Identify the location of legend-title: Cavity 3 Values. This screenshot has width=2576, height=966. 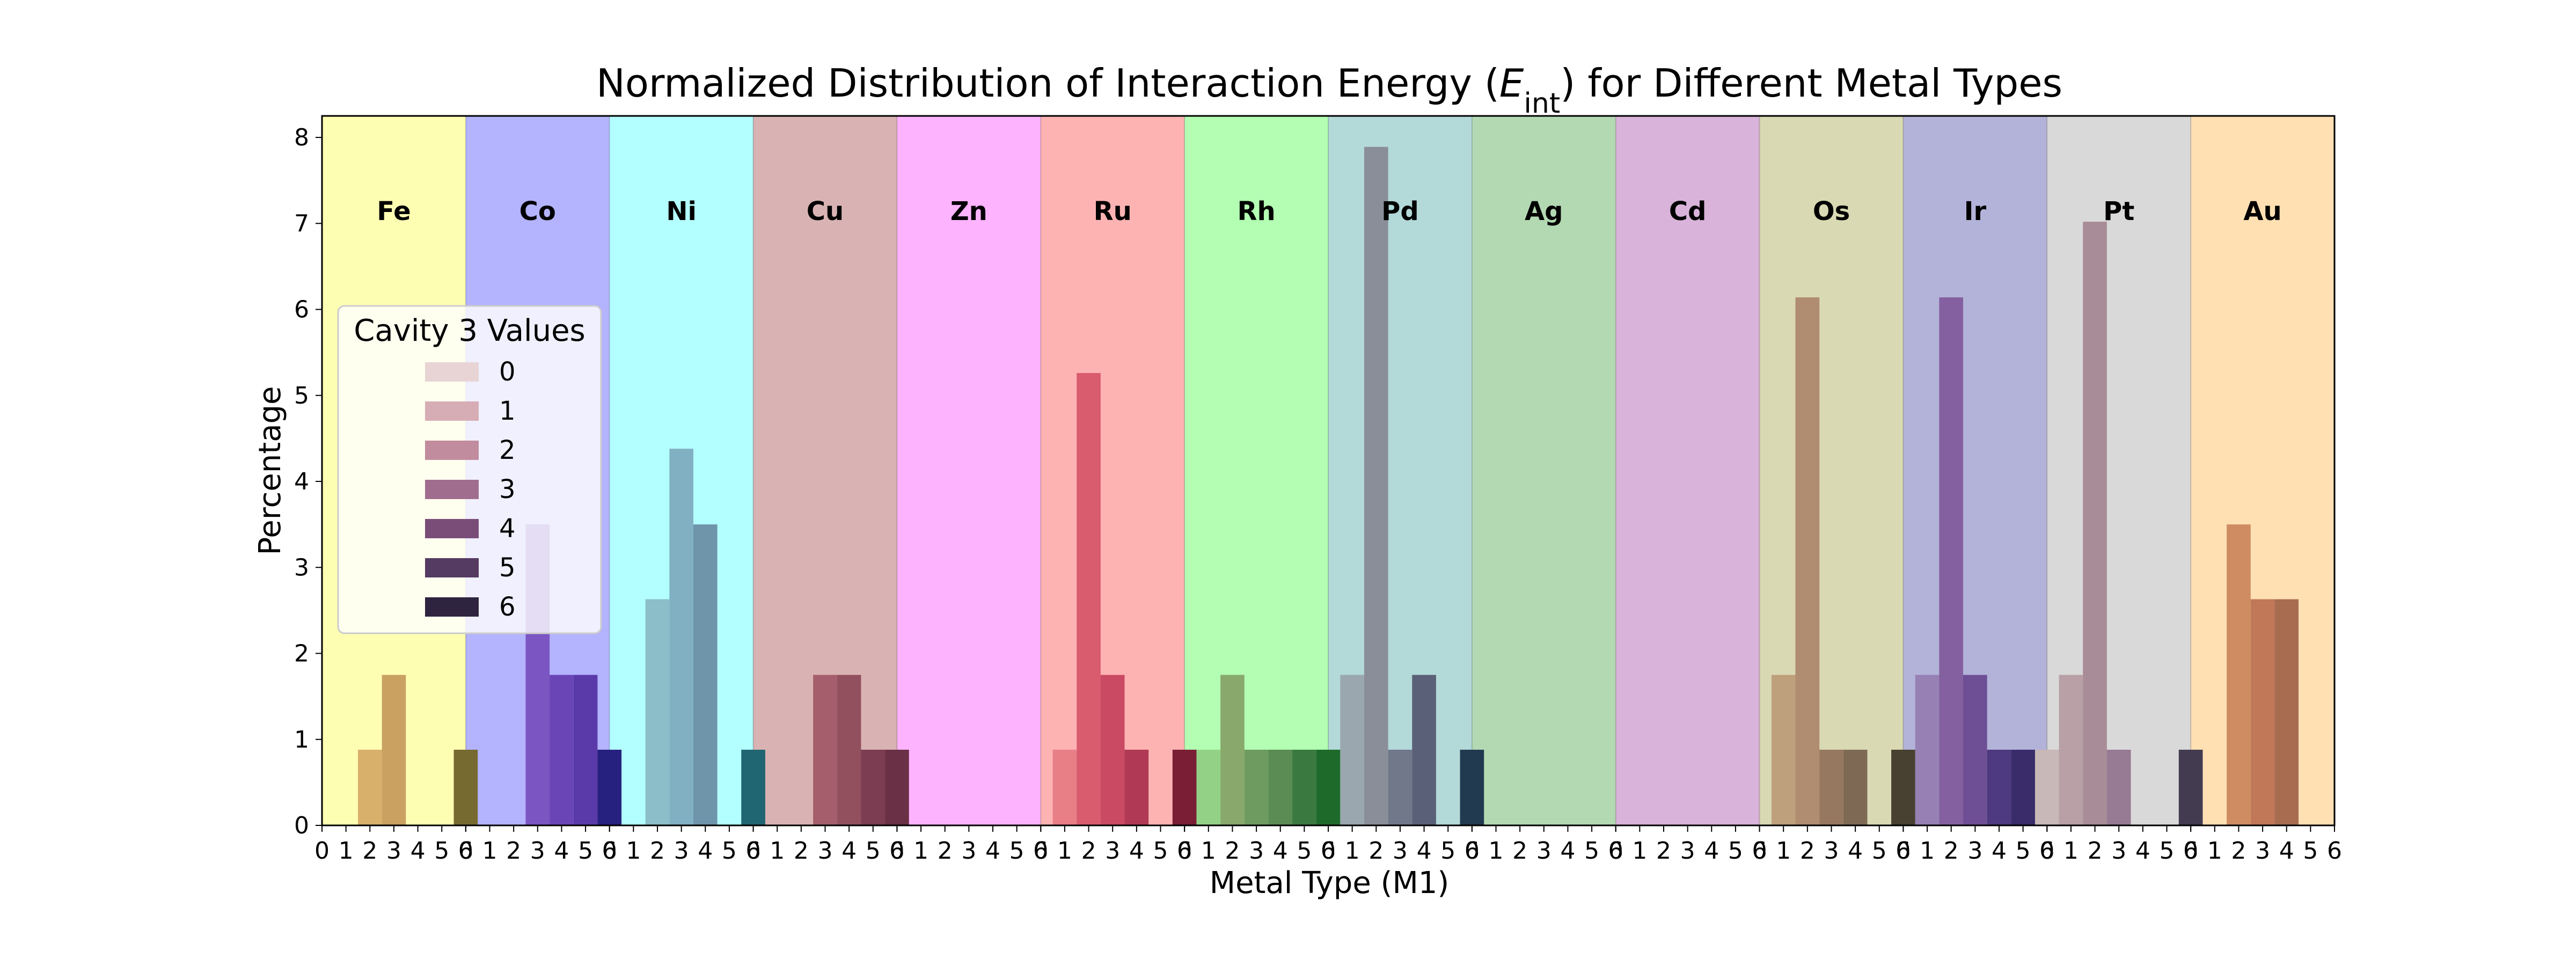
(469, 330).